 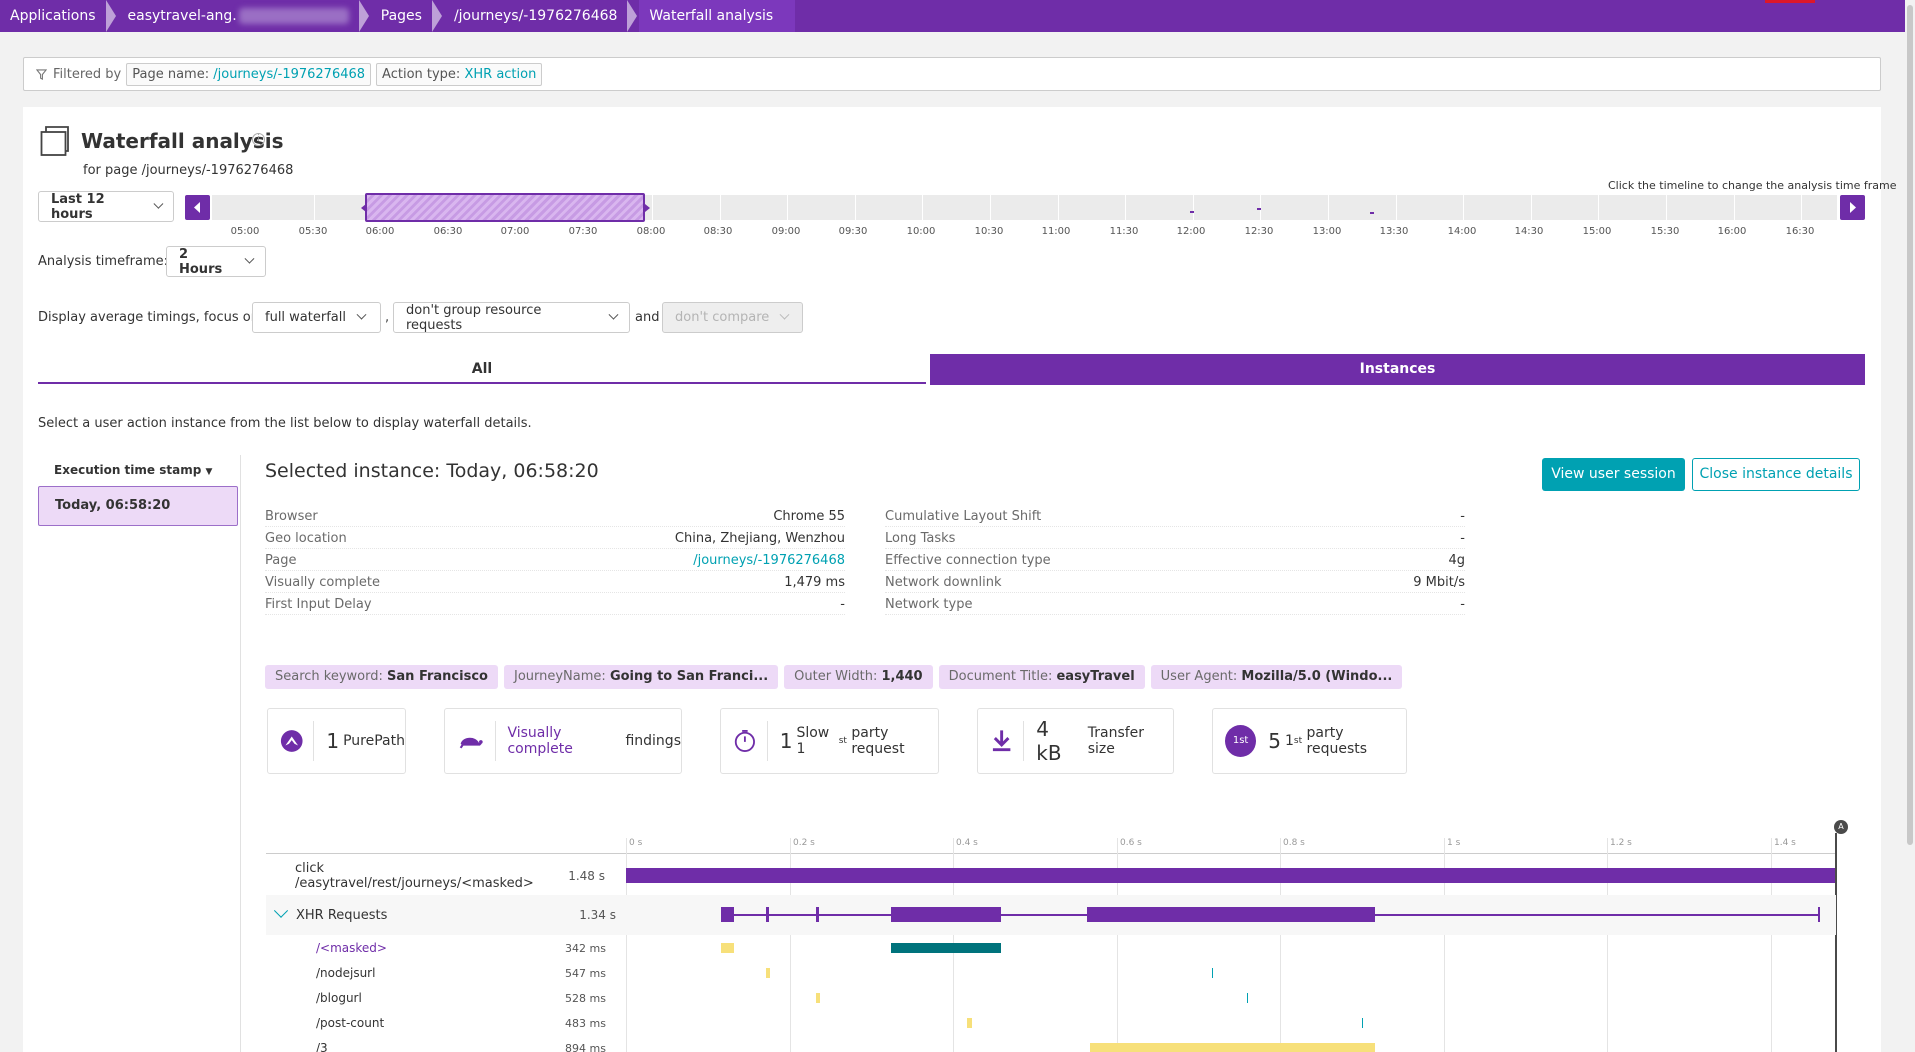 What do you see at coordinates (1001, 741) in the screenshot?
I see `download-icon` at bounding box center [1001, 741].